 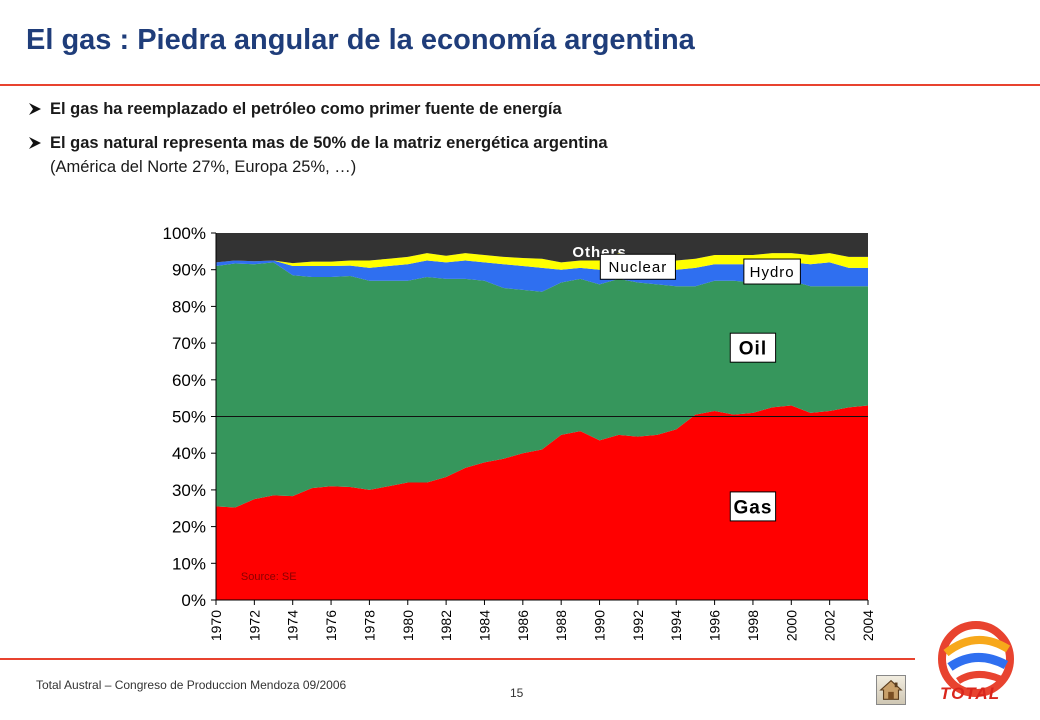 I want to click on bullet-subtext: (América del Norte 27%, Europa 25%, …), so click(x=203, y=167).